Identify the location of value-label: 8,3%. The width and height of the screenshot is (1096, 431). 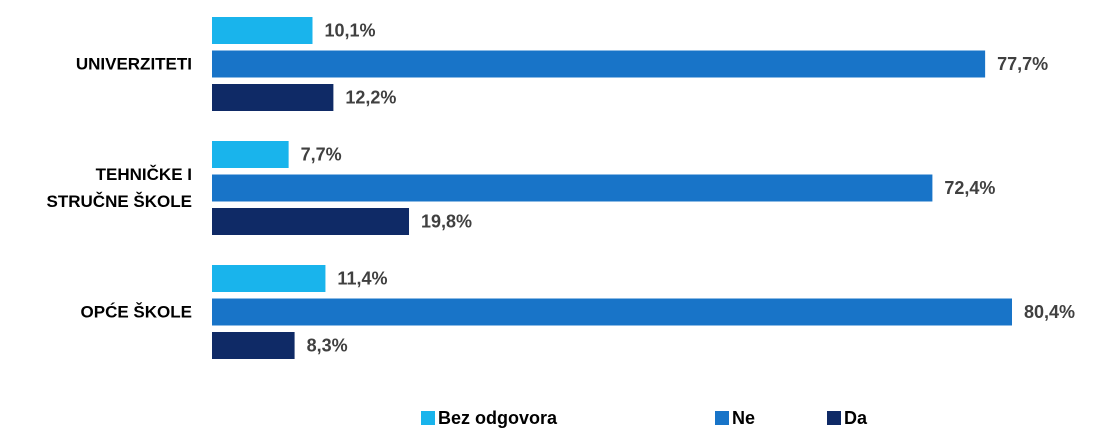
(327, 345).